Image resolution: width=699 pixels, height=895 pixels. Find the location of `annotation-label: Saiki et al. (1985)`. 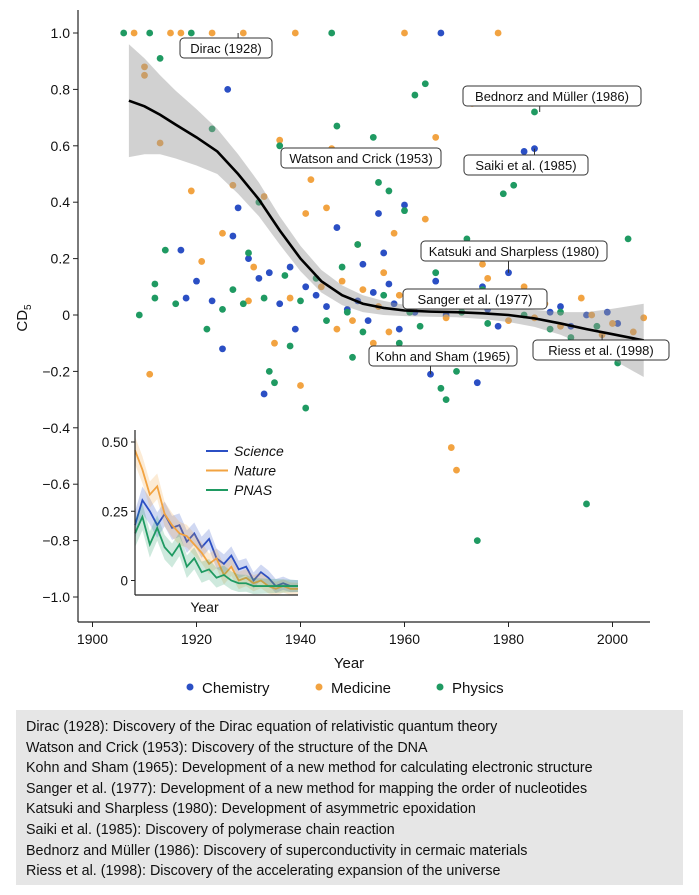

annotation-label: Saiki et al. (1985) is located at coordinates (525, 165).